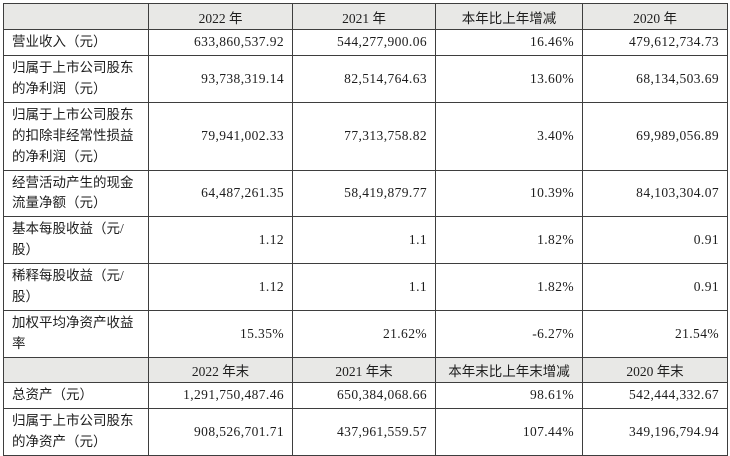  Describe the element at coordinates (509, 431) in the screenshot. I see `value-change: 107.44%` at that location.